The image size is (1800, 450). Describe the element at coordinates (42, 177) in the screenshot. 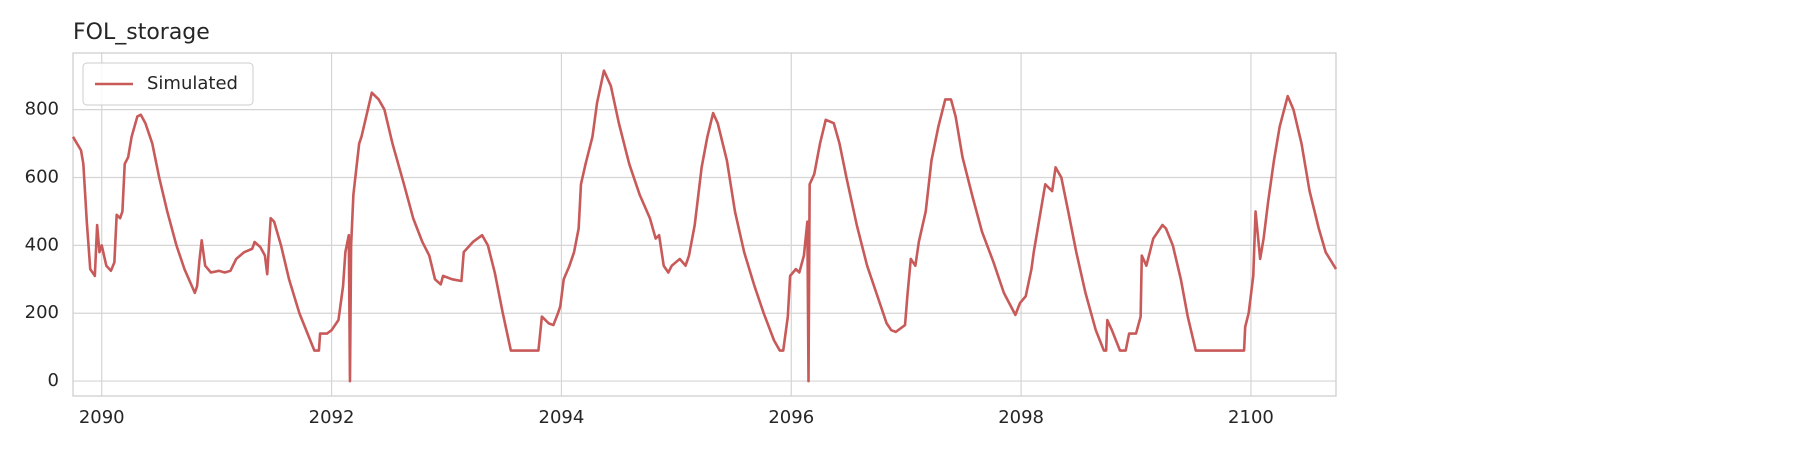

I see `y-tick-label: 600` at that location.